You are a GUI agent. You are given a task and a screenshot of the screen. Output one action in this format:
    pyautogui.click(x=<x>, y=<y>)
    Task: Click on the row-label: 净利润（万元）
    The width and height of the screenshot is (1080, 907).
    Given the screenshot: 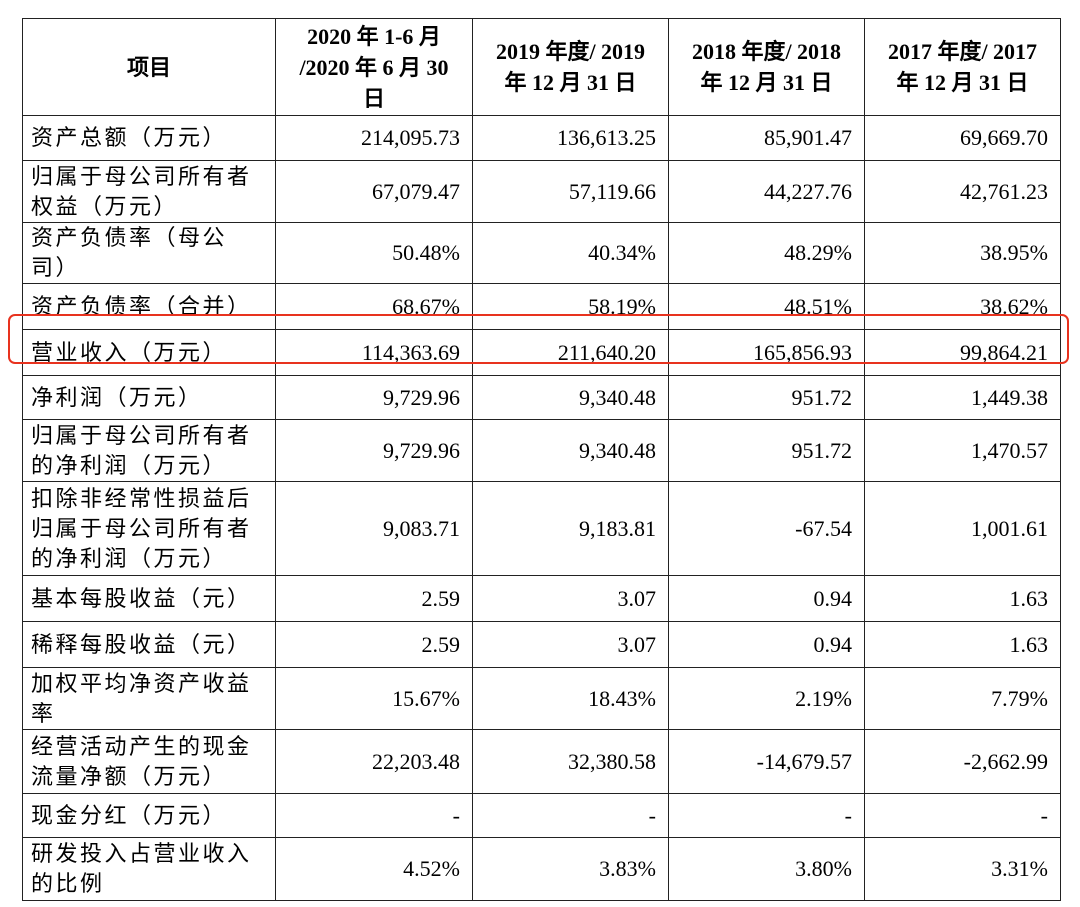 What is the action you would take?
    pyautogui.click(x=149, y=397)
    